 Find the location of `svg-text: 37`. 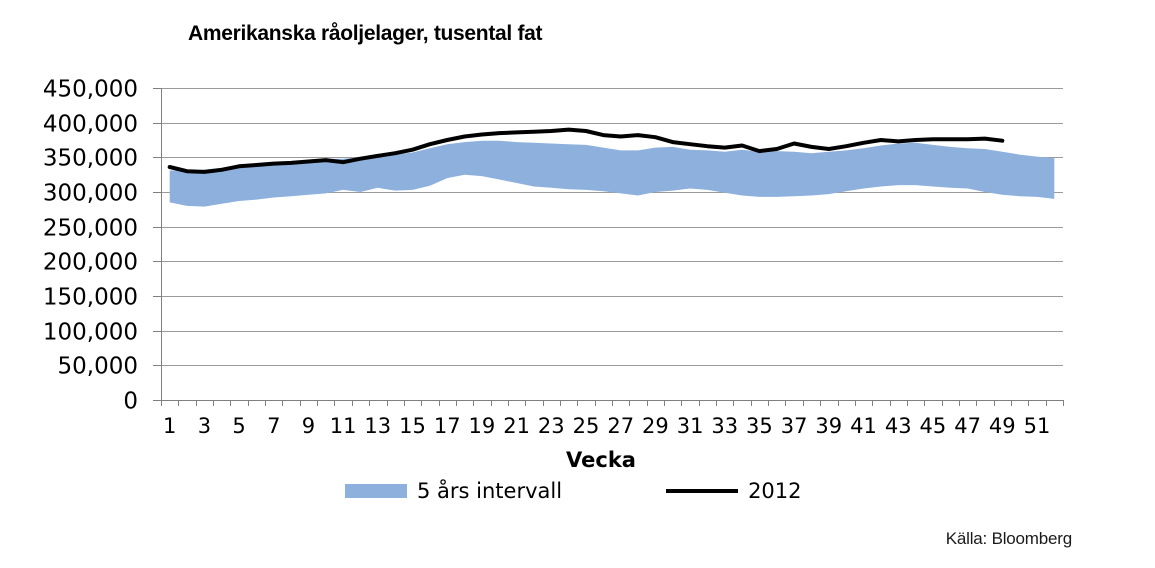

svg-text: 37 is located at coordinates (794, 426).